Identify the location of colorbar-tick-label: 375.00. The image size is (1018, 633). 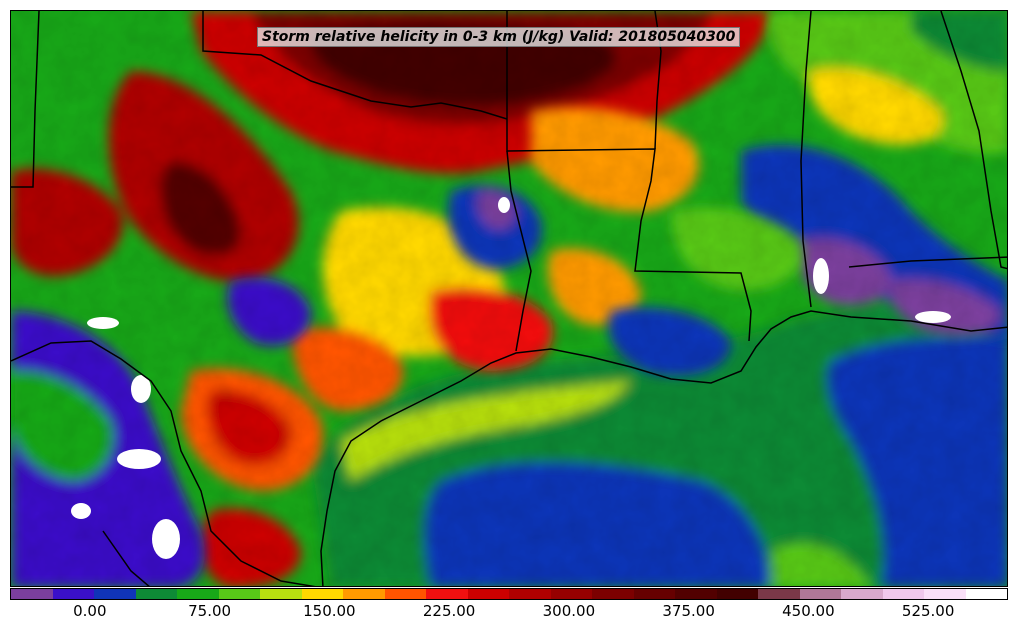
(688, 611).